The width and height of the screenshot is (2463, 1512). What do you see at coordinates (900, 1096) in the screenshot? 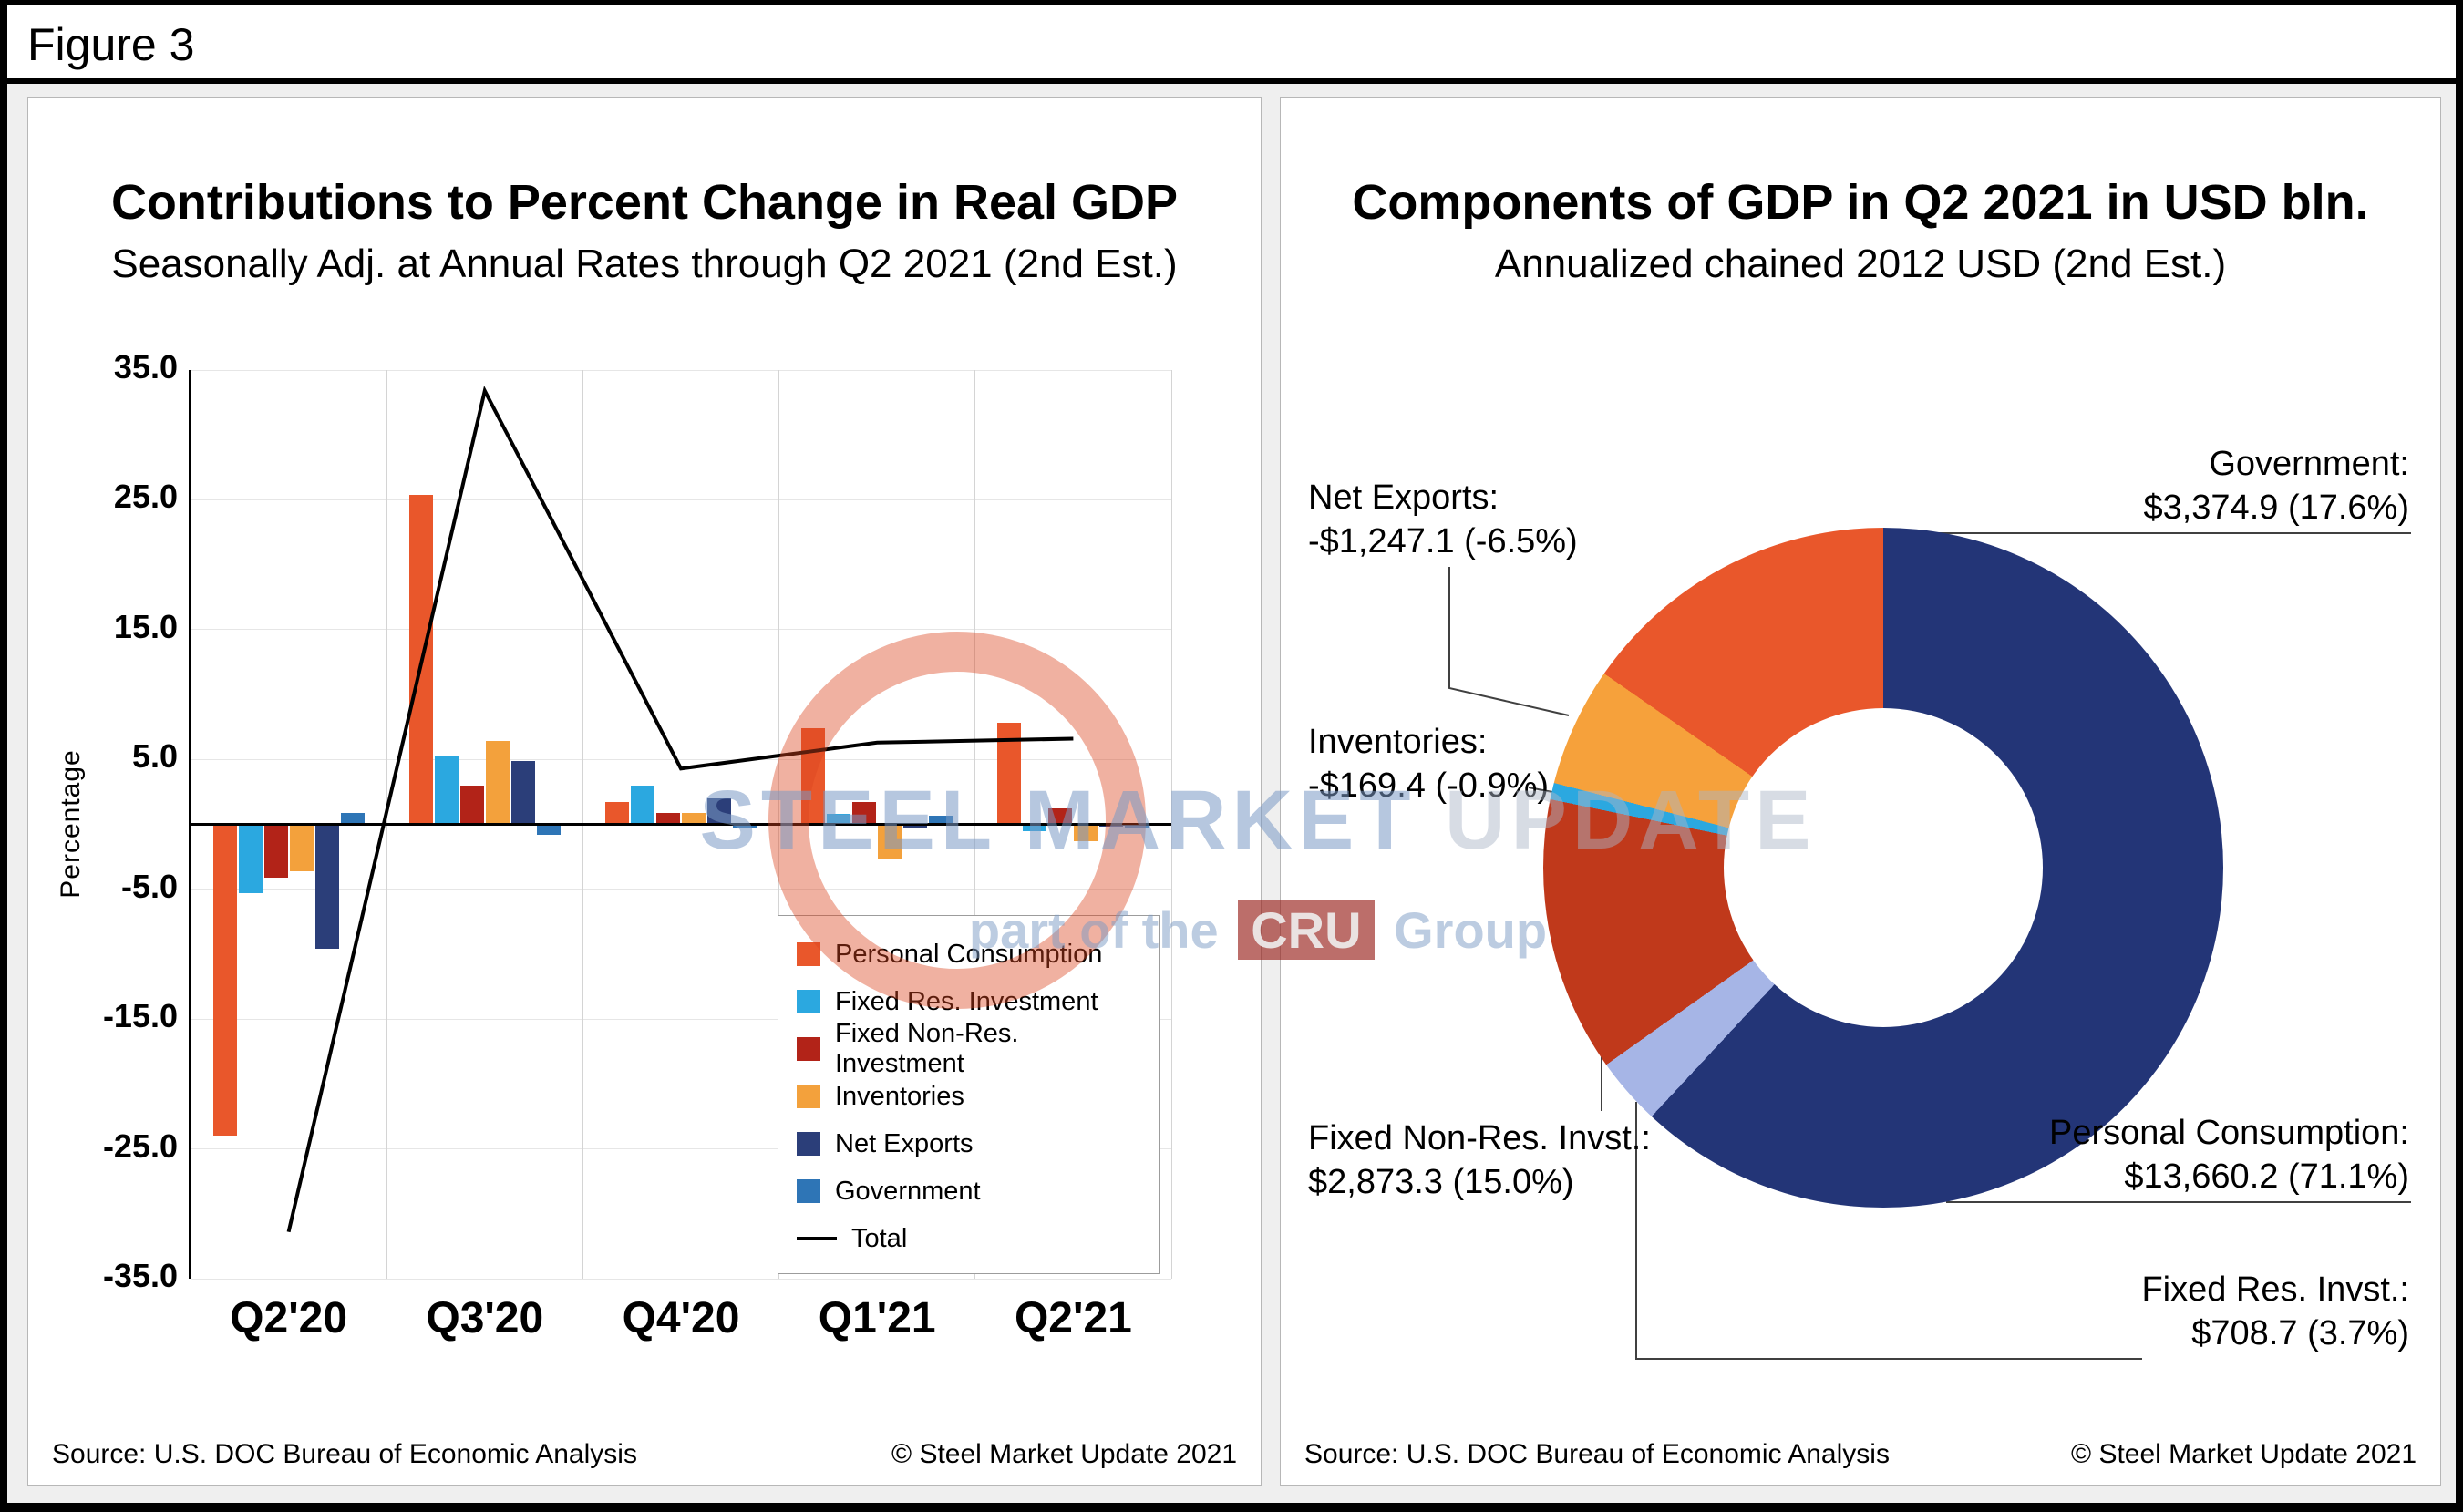
I see `legend-label: Inventories` at bounding box center [900, 1096].